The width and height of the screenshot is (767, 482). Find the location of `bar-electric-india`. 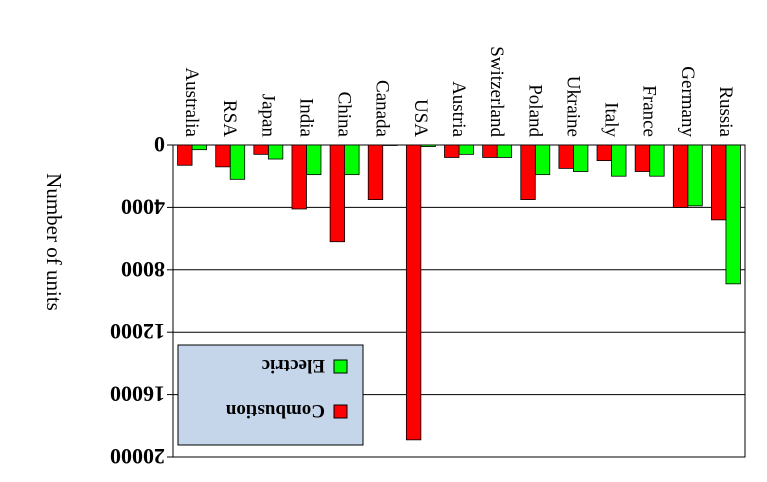

bar-electric-india is located at coordinates (314, 160).